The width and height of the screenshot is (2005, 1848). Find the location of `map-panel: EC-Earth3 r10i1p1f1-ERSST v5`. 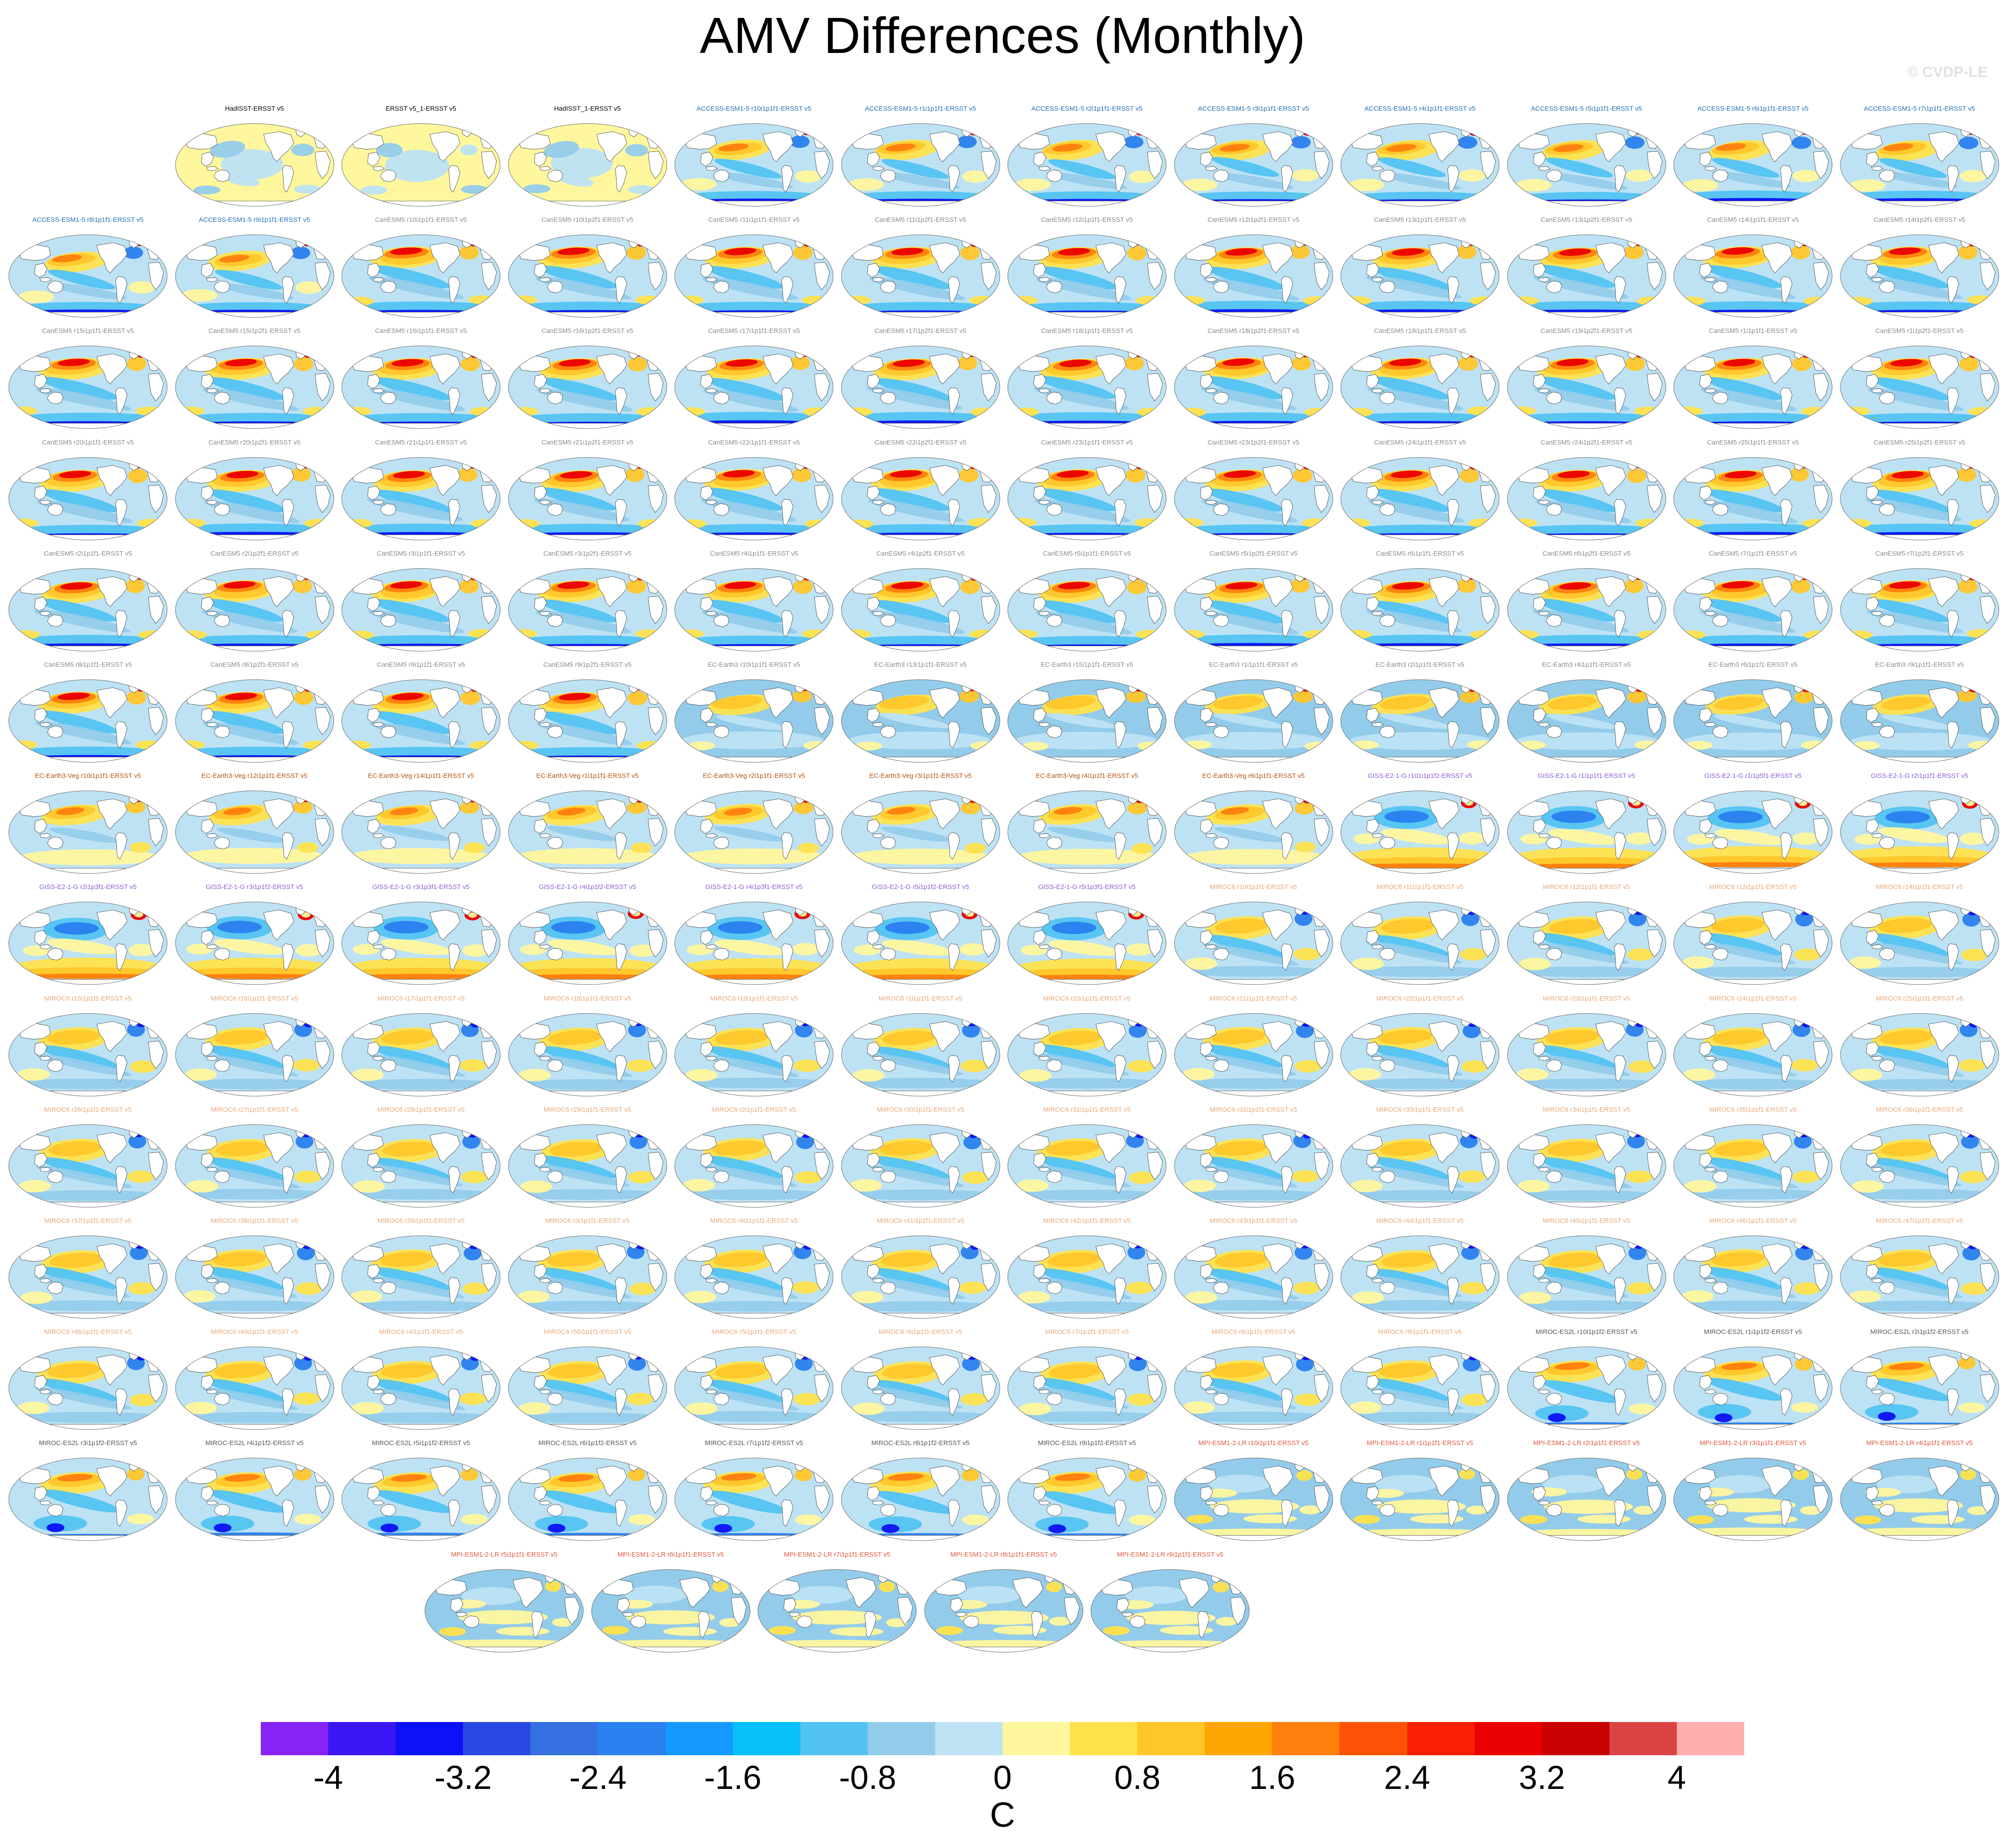

map-panel: EC-Earth3 r10i1p1f1-ERSST v5 is located at coordinates (754, 715).